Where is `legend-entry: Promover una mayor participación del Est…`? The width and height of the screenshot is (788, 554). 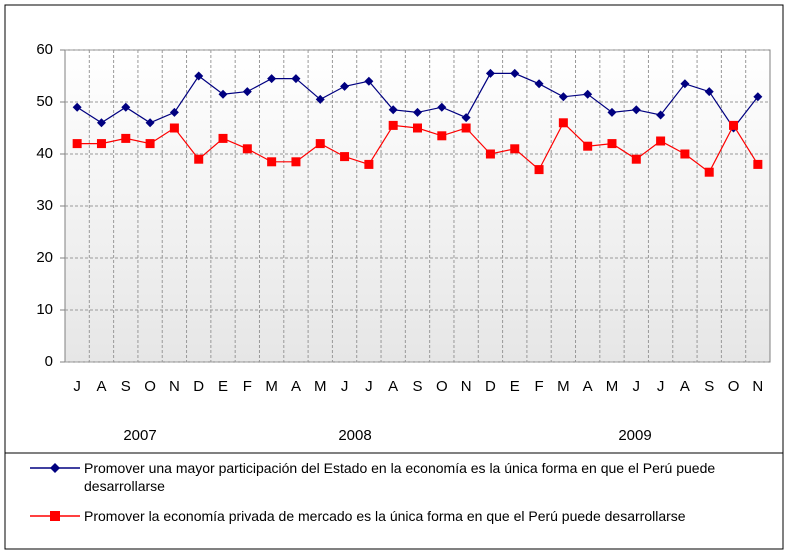
legend-entry: Promover una mayor participación del Est… is located at coordinates (400, 477).